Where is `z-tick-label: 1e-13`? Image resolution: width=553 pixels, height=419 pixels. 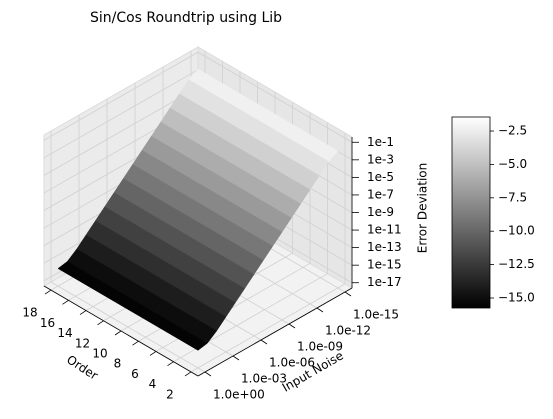 z-tick-label: 1e-13 is located at coordinates (384, 247).